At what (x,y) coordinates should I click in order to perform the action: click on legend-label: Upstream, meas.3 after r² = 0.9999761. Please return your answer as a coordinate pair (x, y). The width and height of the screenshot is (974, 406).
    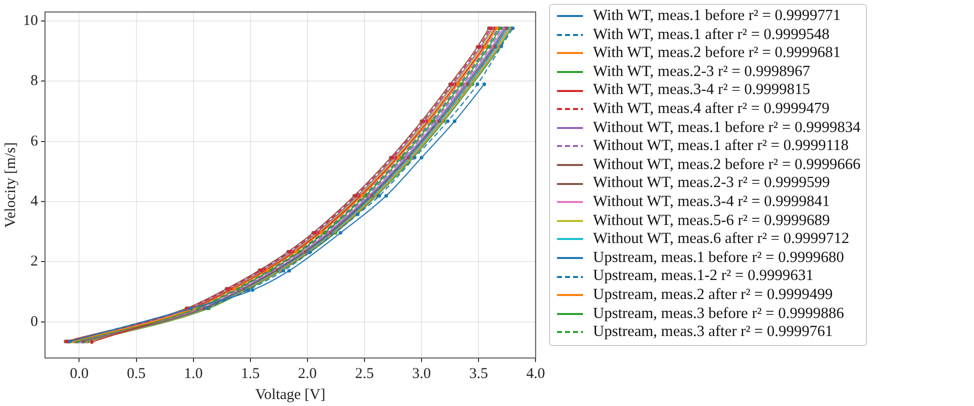
    Looking at the image, I should click on (713, 332).